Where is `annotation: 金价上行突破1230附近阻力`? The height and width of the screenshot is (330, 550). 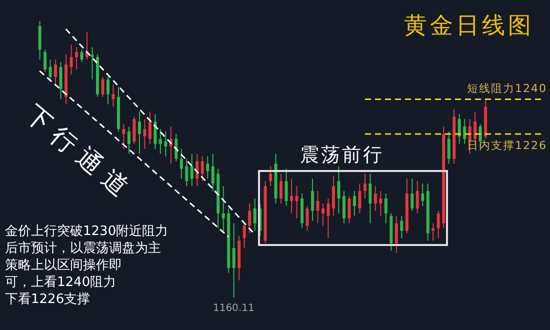
annotation: 金价上行突破1230附近阻力 is located at coordinates (86, 231).